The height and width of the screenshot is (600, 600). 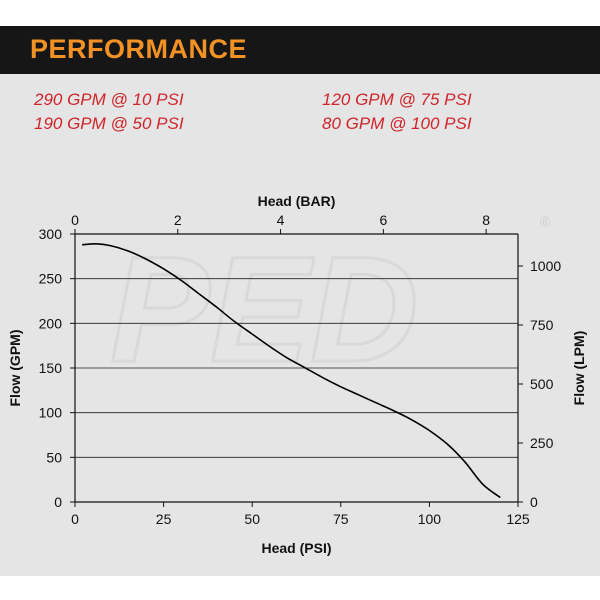 What do you see at coordinates (545, 266) in the screenshot?
I see `y2-tick-label: 1000` at bounding box center [545, 266].